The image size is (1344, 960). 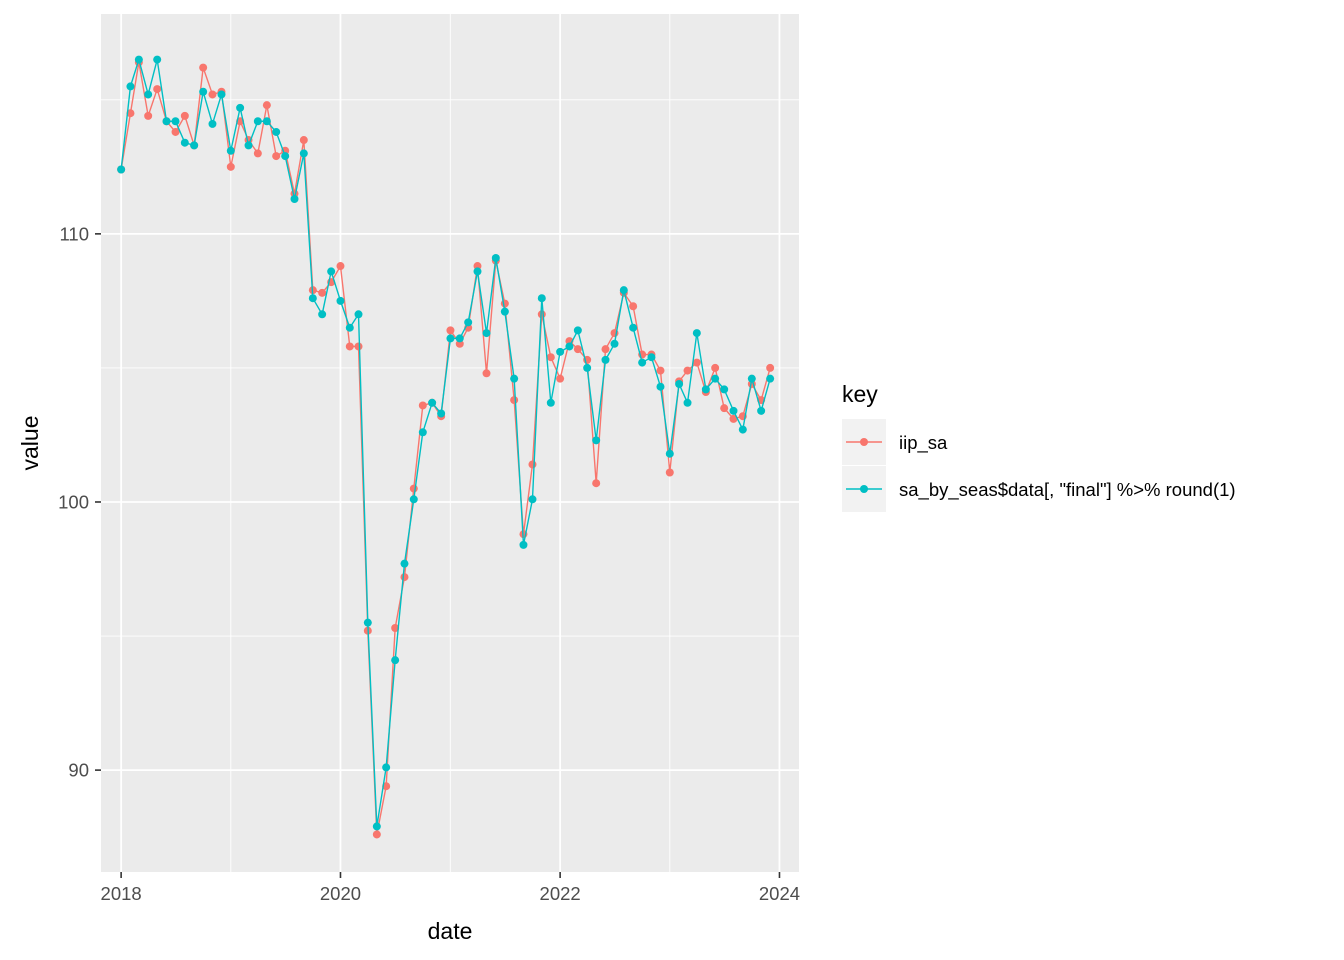 I want to click on y-axis-title: value, so click(x=30, y=443).